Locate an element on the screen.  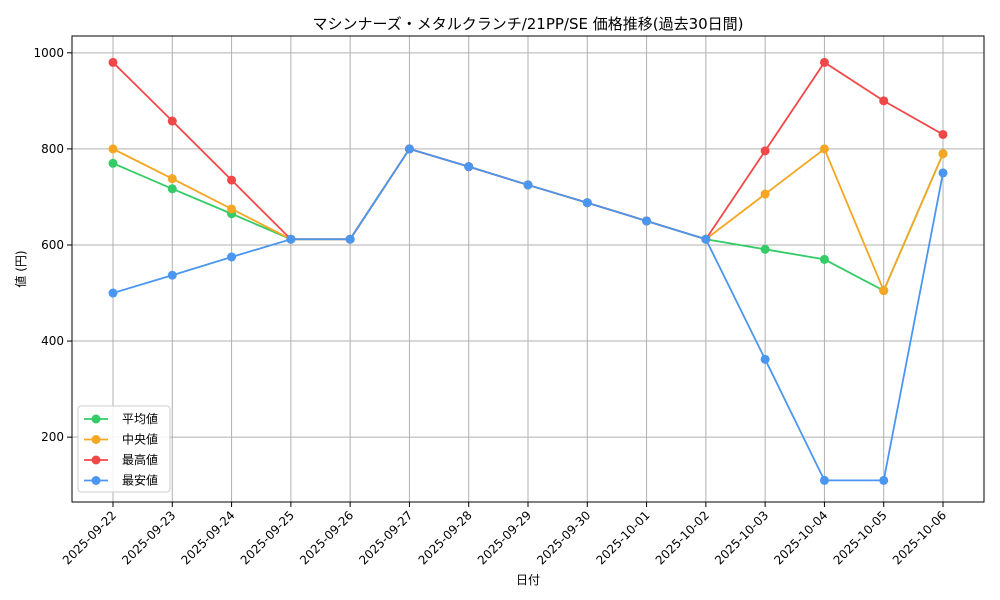
x-tick-label: 2025-10-02 is located at coordinates (682, 537).